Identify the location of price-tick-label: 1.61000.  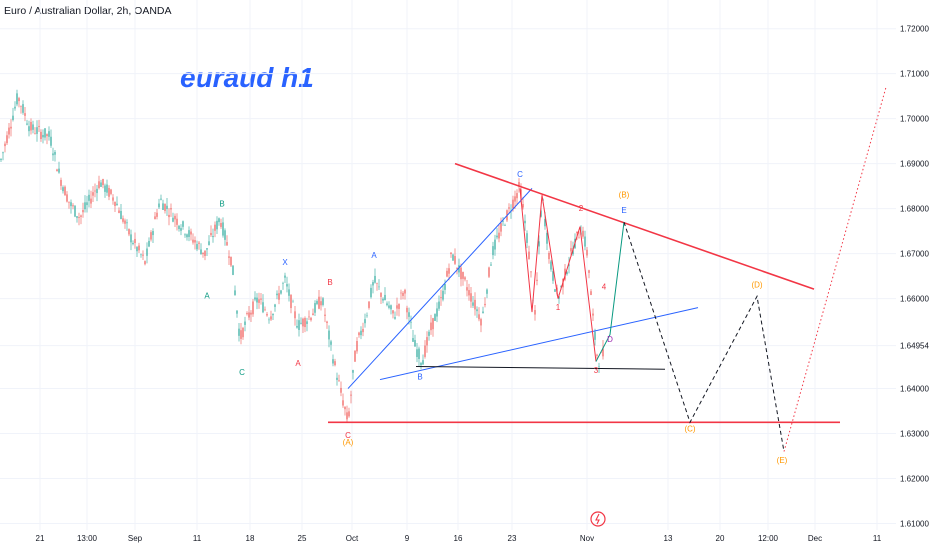
(914, 524).